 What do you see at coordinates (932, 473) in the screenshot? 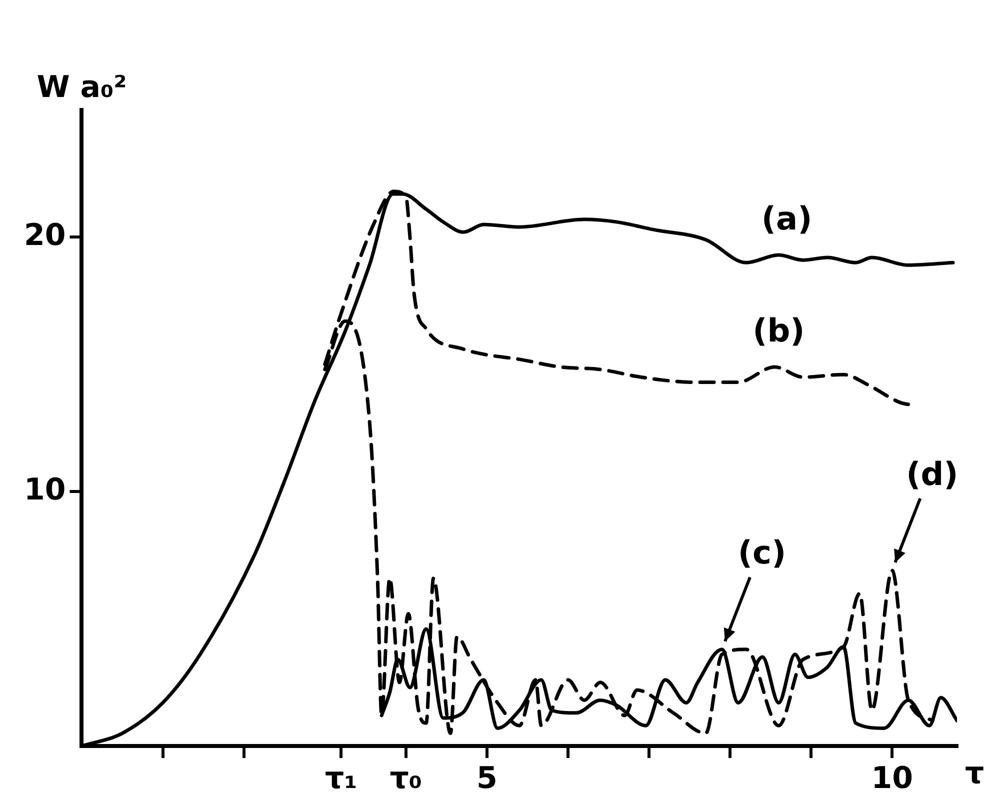
I see `annotation: (d)` at bounding box center [932, 473].